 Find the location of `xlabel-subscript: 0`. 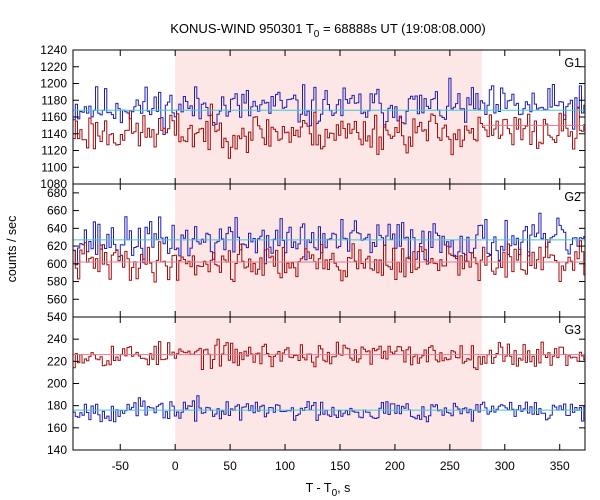

xlabel-subscript: 0 is located at coordinates (335, 493).